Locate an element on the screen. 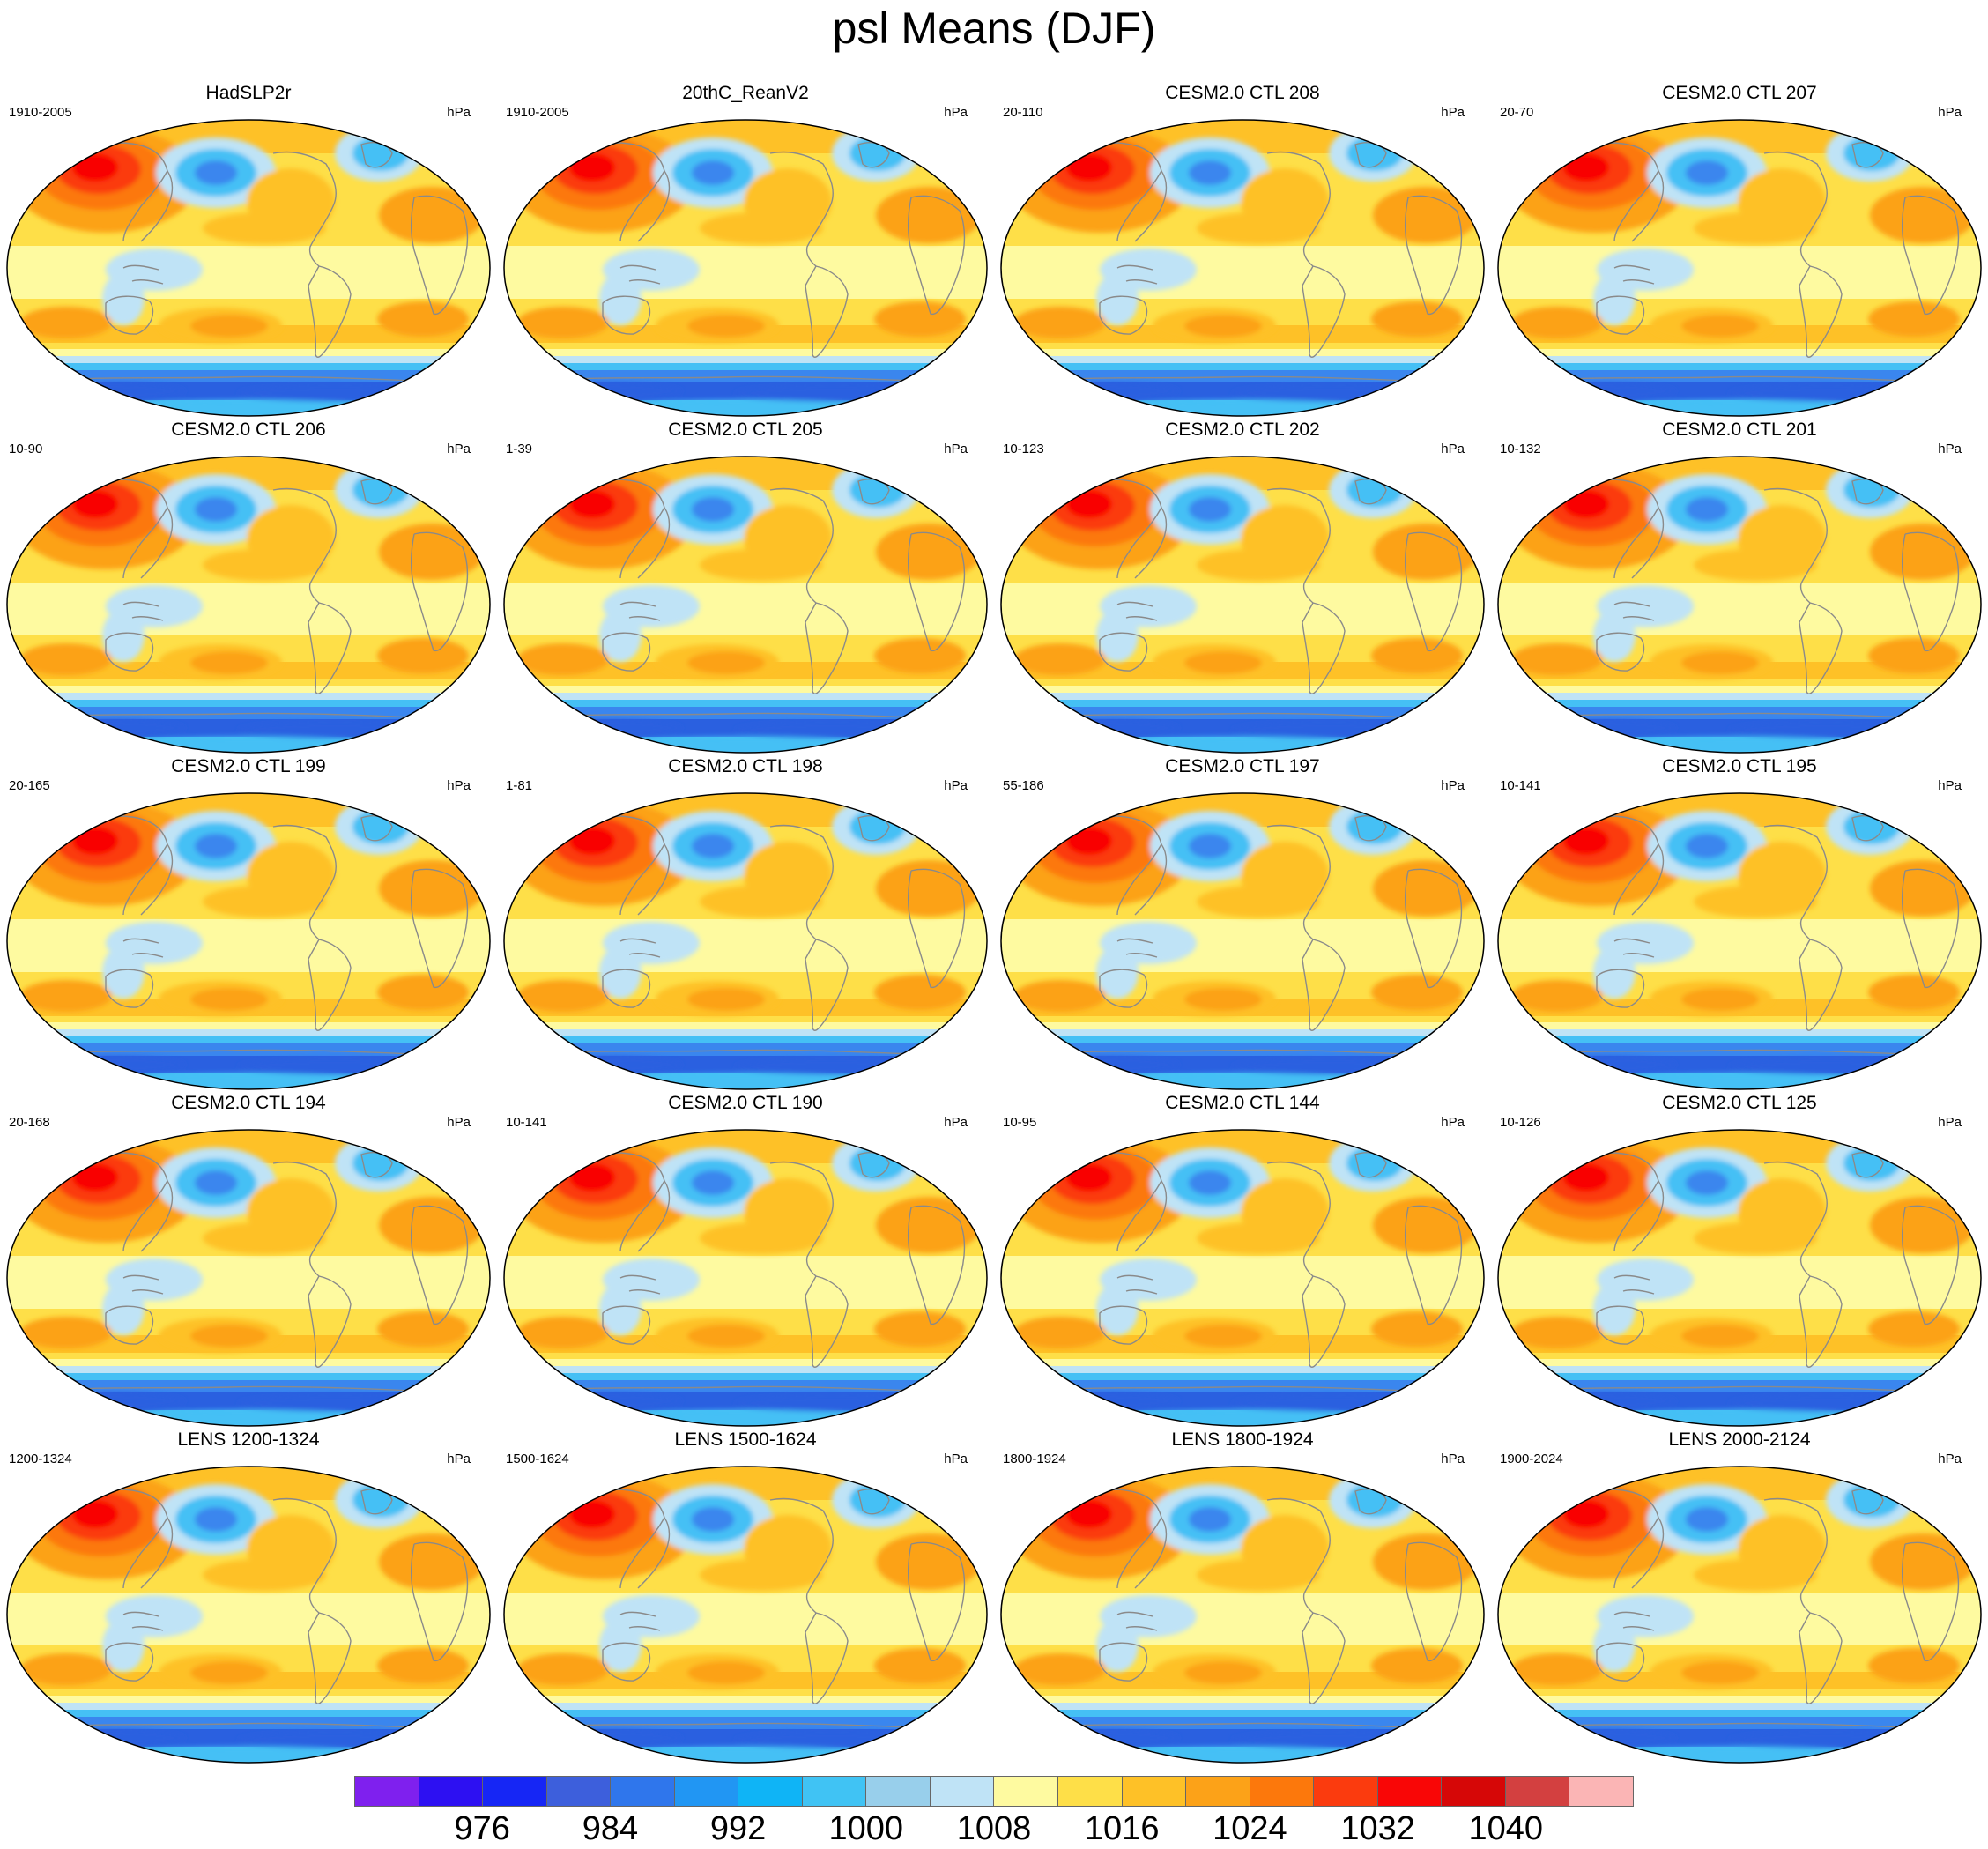 This screenshot has height=1849, width=1988. map-border is located at coordinates (1740, 268).